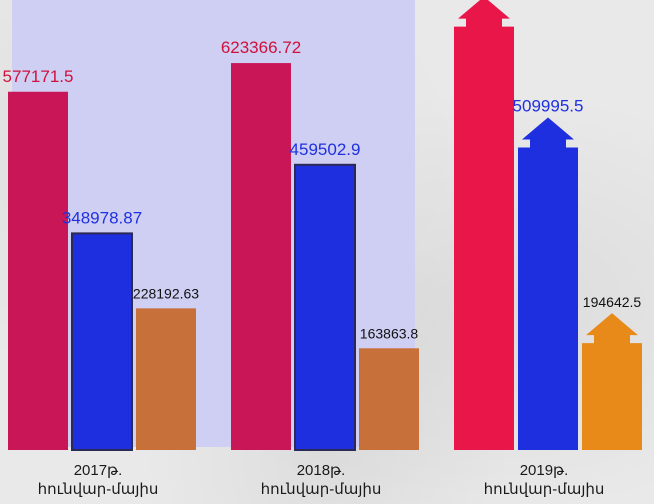 The image size is (654, 504). What do you see at coordinates (544, 489) in the screenshot?
I see `category-label-3-line-2: հունվար-մայիս` at bounding box center [544, 489].